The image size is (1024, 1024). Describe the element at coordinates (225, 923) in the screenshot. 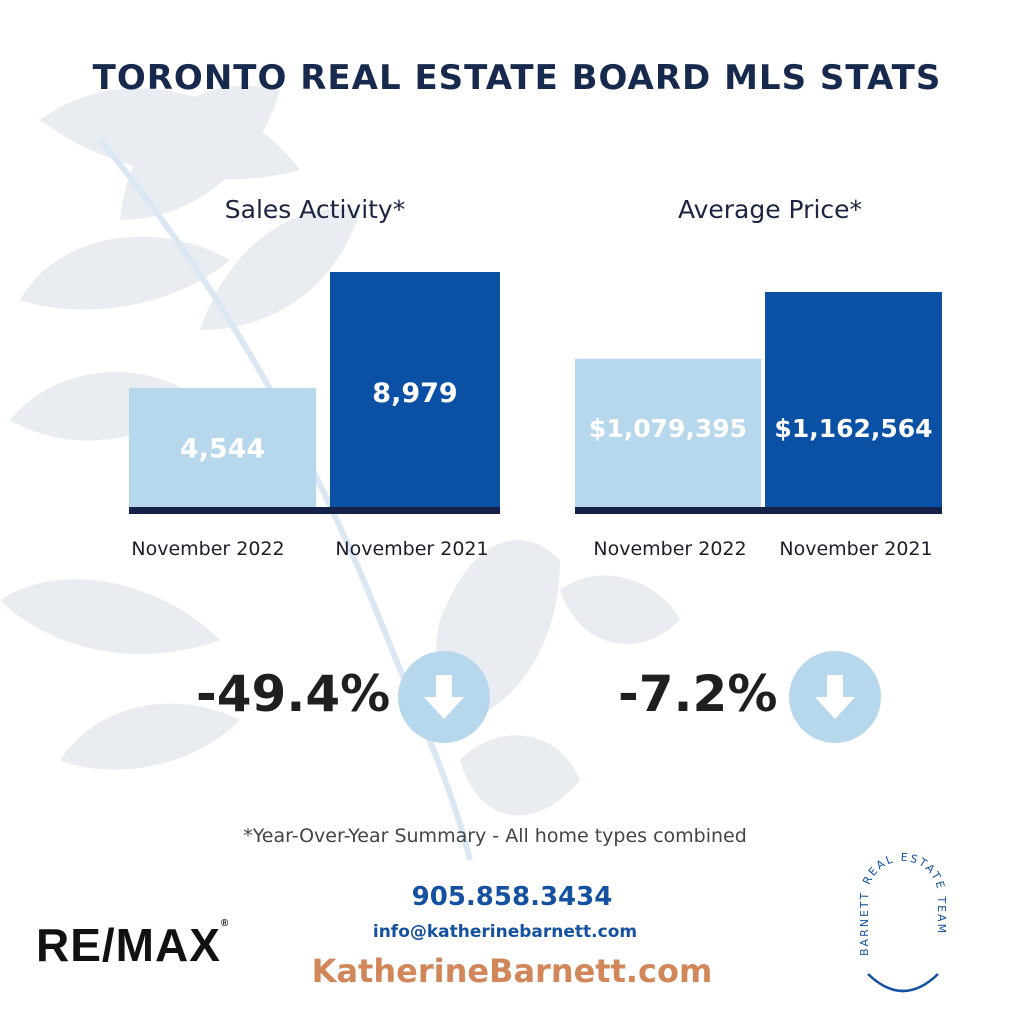

I see `registered-mark: ®` at that location.